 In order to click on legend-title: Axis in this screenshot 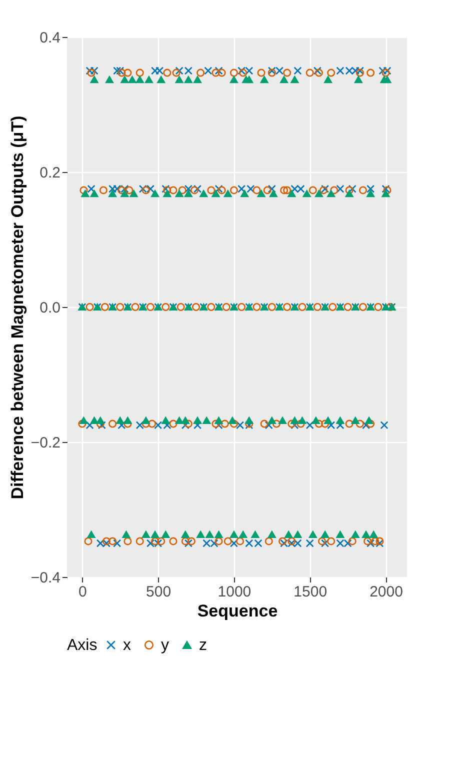, I will do `click(82, 645)`.